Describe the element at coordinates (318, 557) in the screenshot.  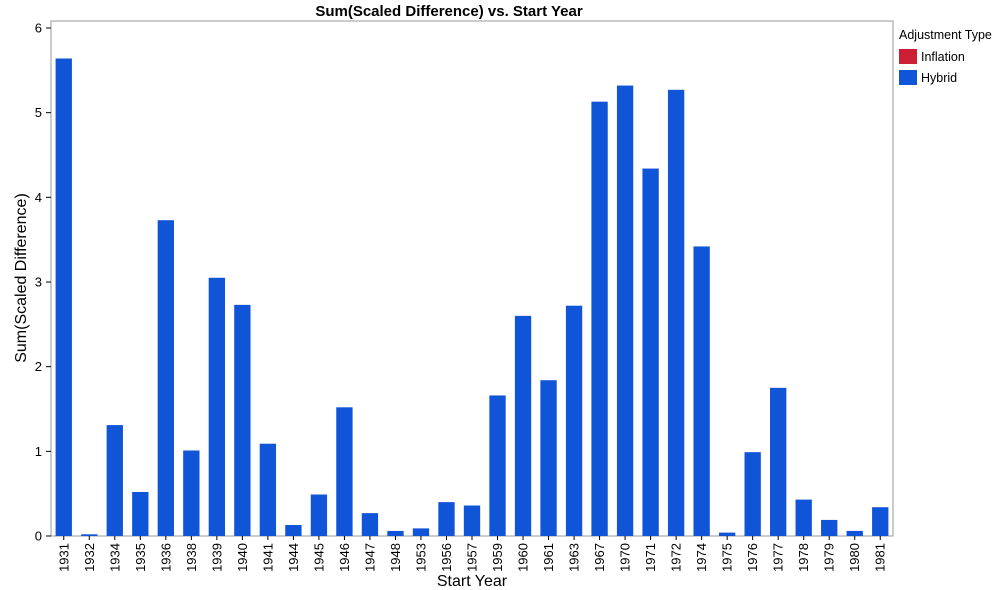
I see `x-tick-label: 1945` at that location.